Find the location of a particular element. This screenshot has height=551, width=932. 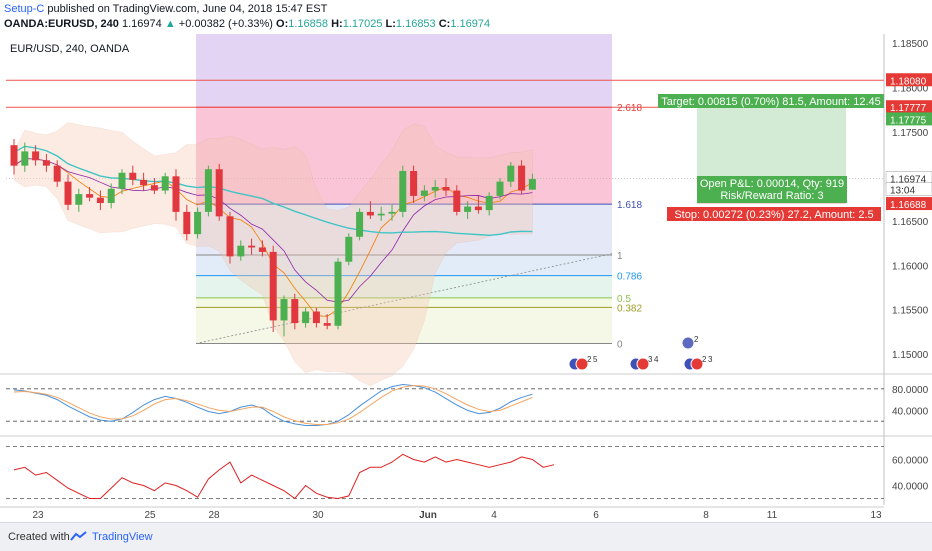

time-axis-tick: 13 is located at coordinates (876, 515).